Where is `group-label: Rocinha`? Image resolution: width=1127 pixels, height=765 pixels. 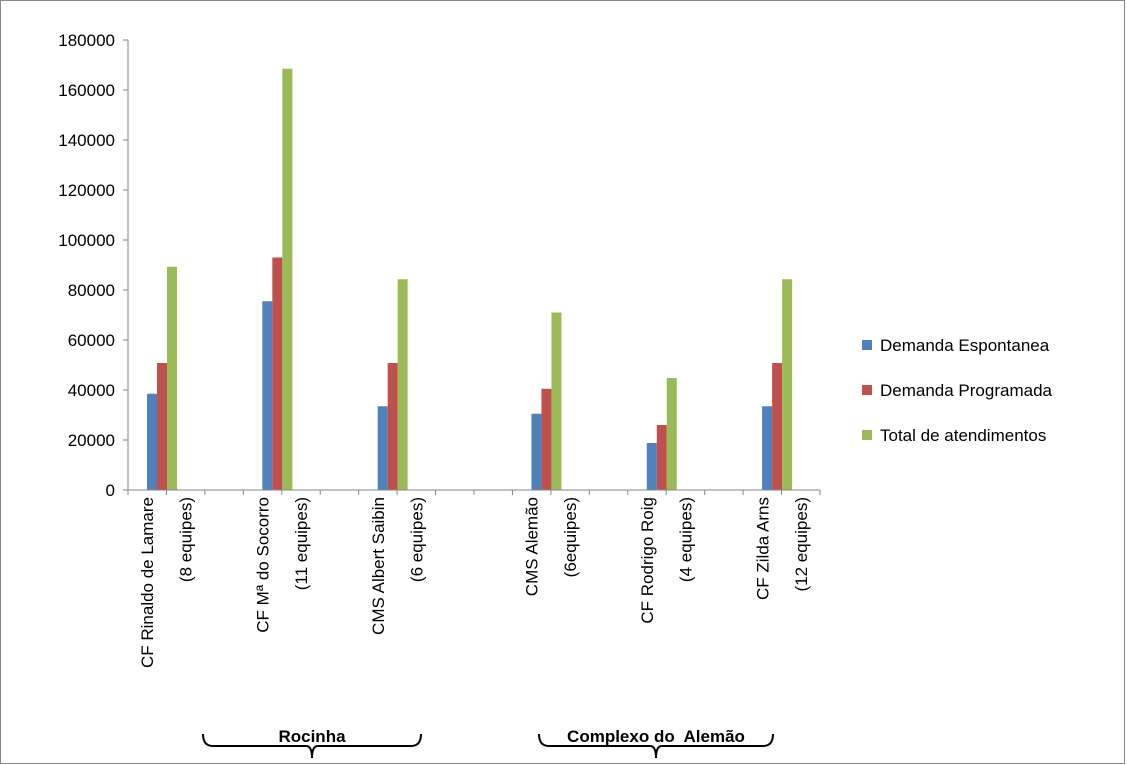 group-label: Rocinha is located at coordinates (312, 736).